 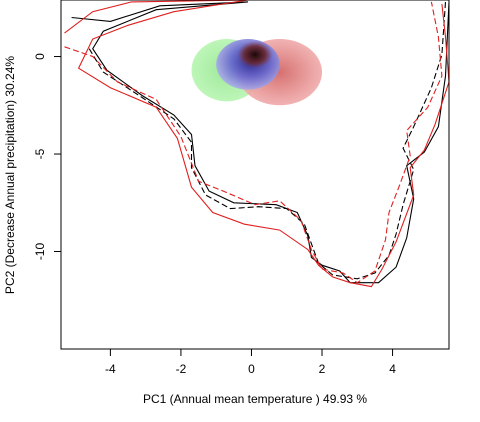 What do you see at coordinates (40, 252) in the screenshot?
I see `y-tick-label: -10` at bounding box center [40, 252].